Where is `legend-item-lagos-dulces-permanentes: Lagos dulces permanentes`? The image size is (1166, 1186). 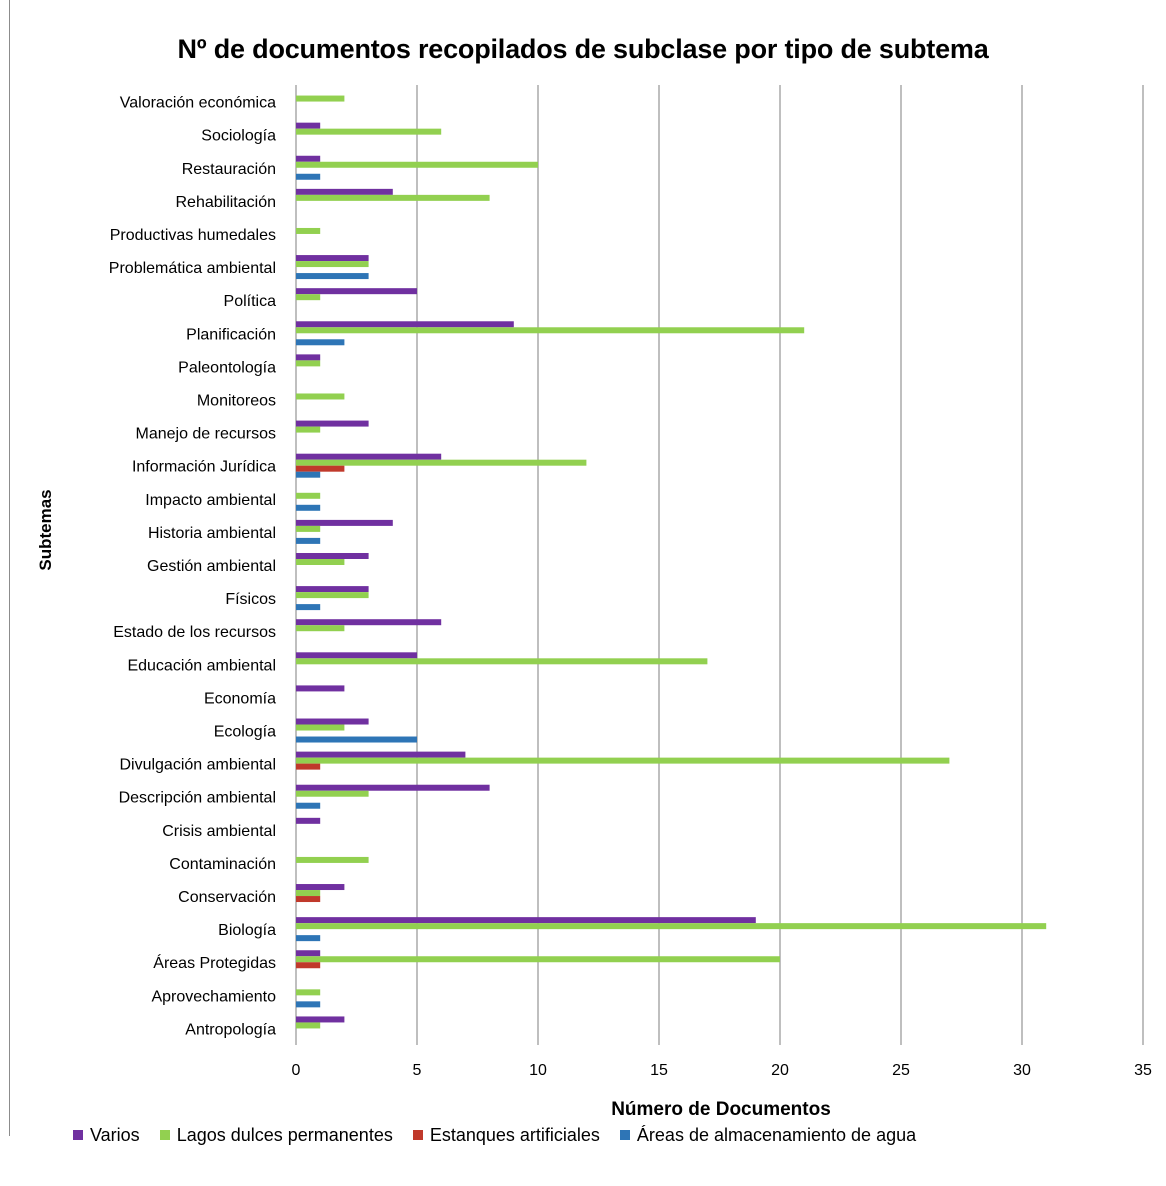
legend-item-lagos-dulces-permanentes: Lagos dulces permanentes is located at coordinates (276, 1135).